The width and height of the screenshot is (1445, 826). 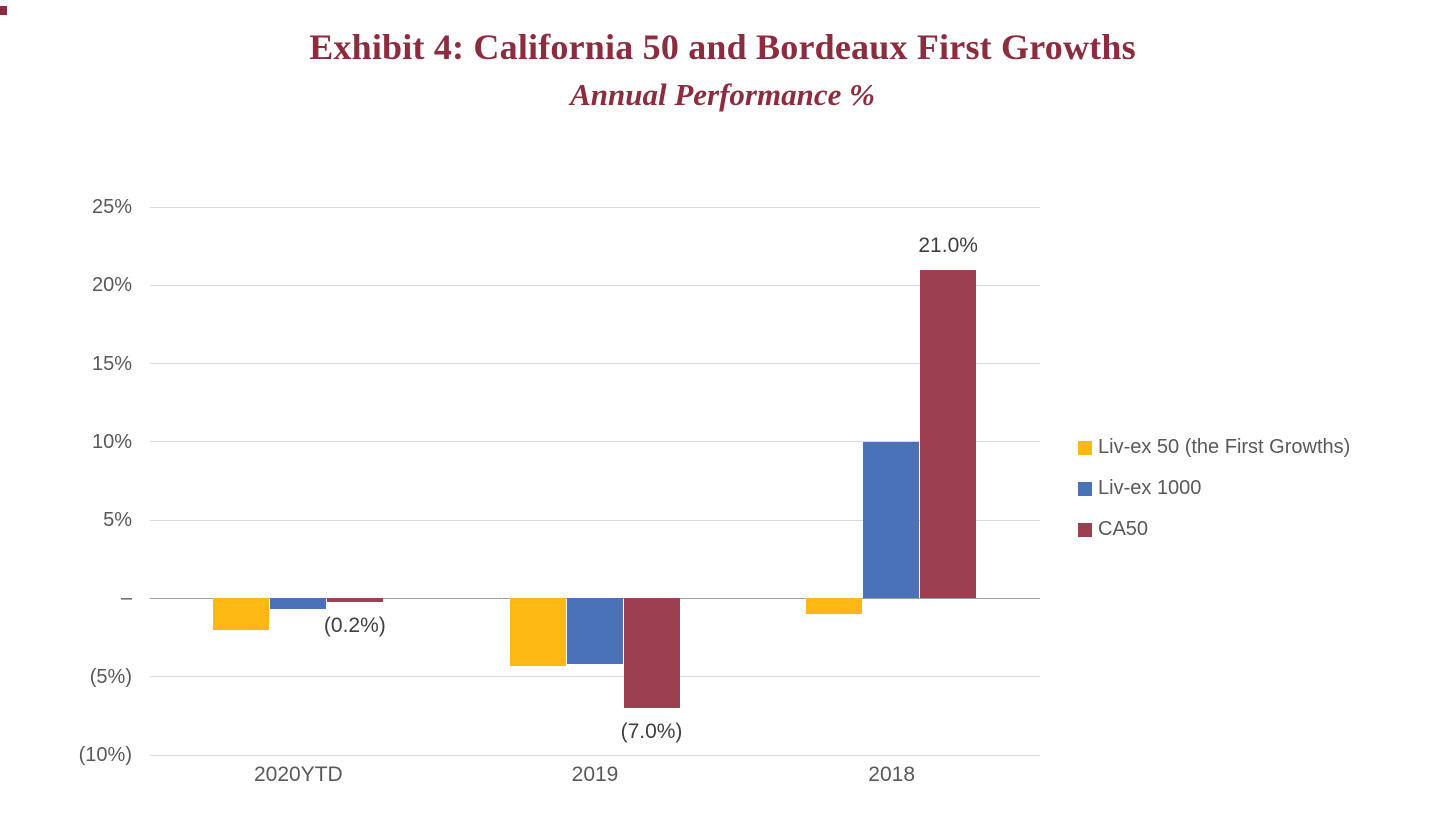 What do you see at coordinates (1123, 529) in the screenshot?
I see `legend-label: CA50` at bounding box center [1123, 529].